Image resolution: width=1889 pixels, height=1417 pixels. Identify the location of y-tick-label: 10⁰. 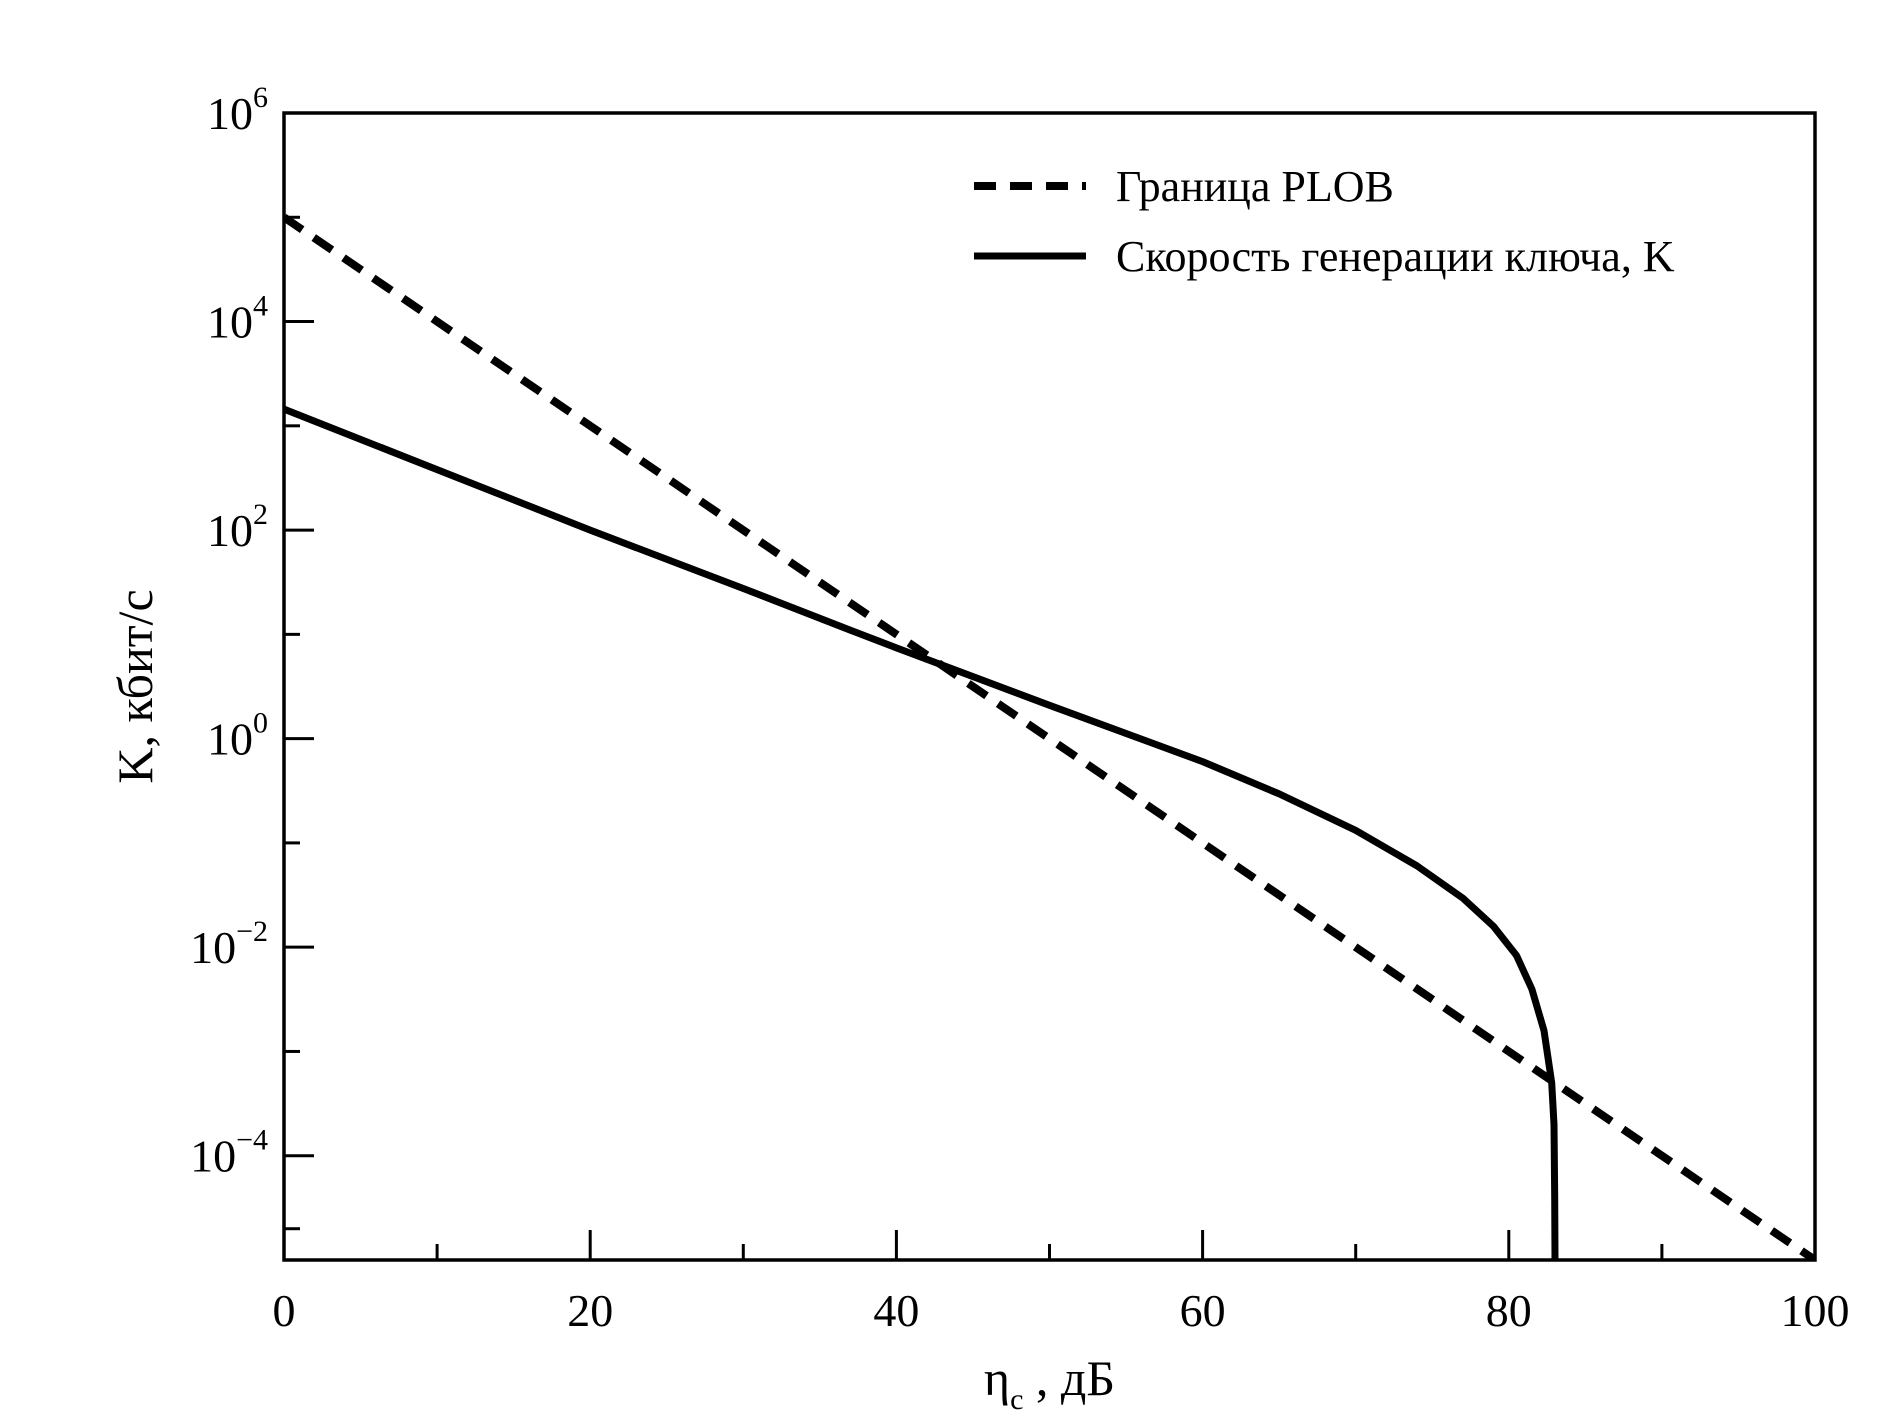
(237, 736).